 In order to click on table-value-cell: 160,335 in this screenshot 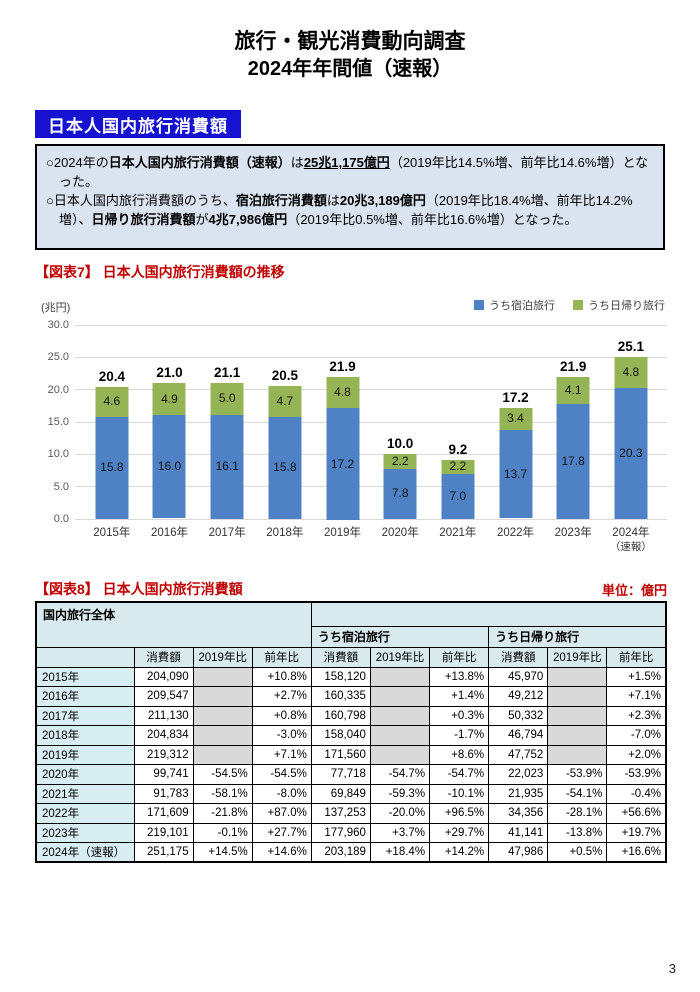, I will do `click(340, 696)`.